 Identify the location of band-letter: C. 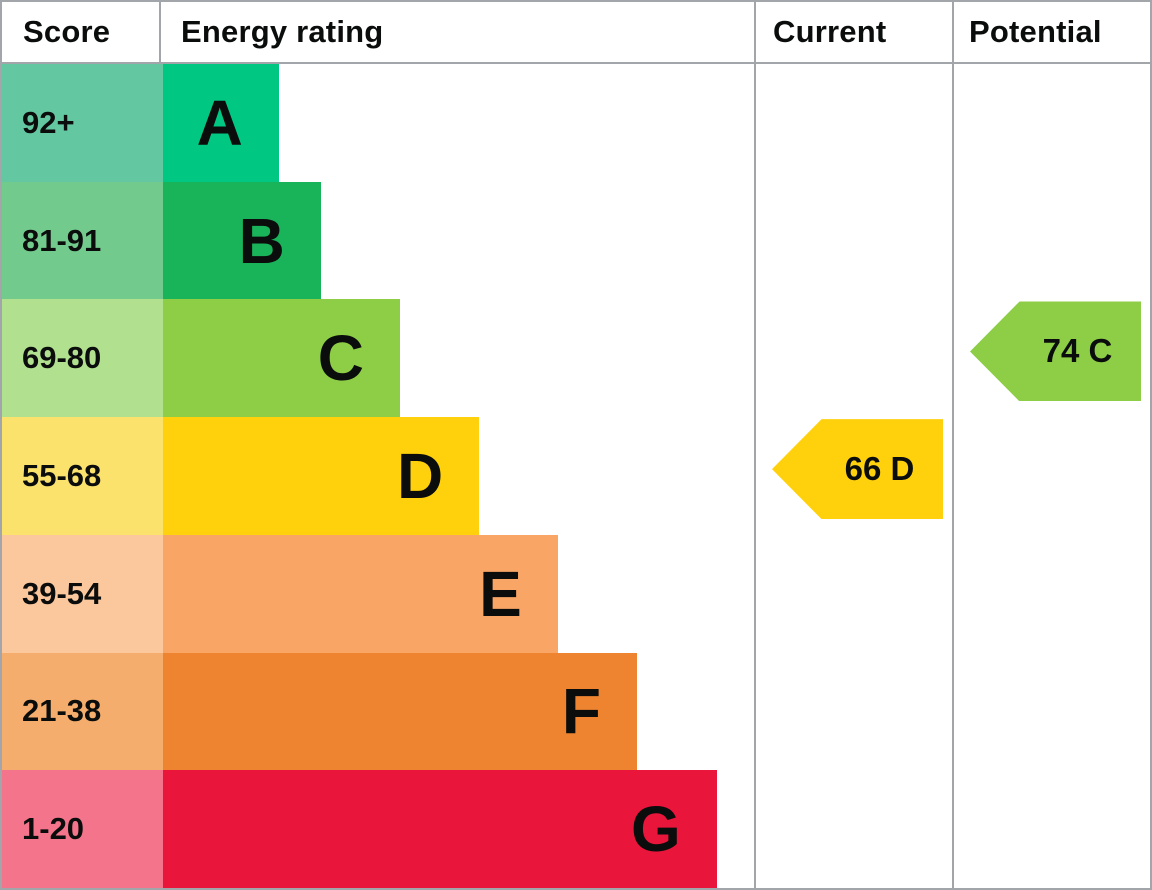
(340, 358).